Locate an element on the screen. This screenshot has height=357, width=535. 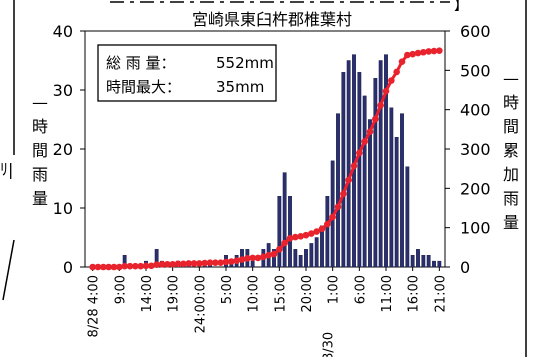
y-right-tick-label: 100 is located at coordinates (475, 228).